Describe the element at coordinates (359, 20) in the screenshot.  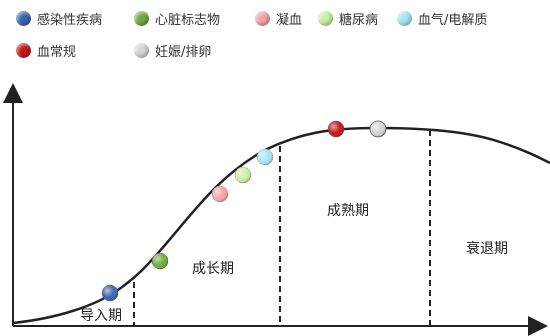
I see `legend-label-diabetes: 糖尿病` at that location.